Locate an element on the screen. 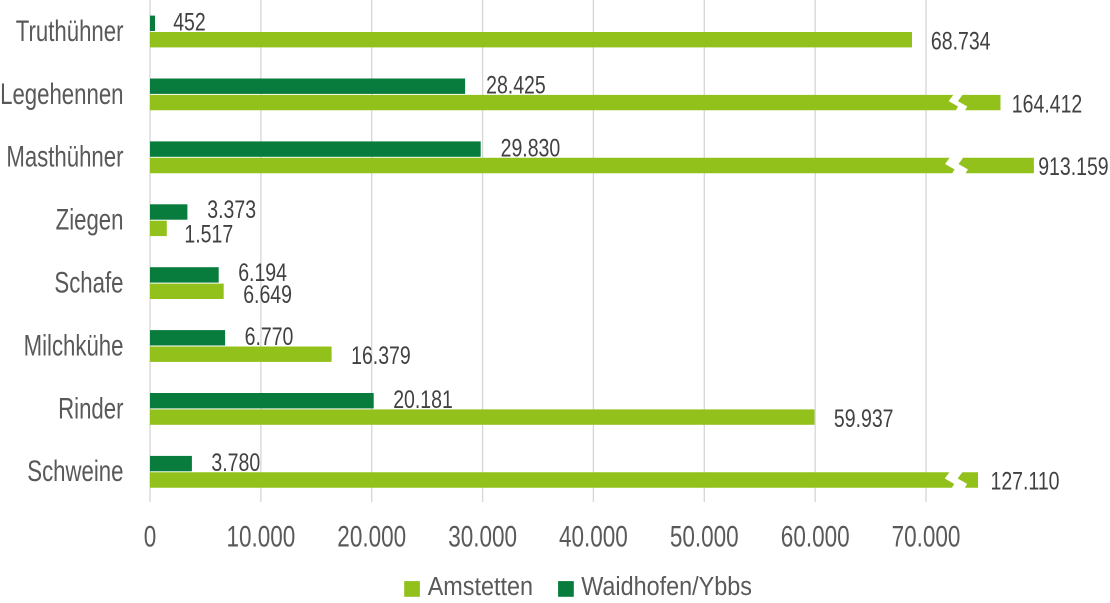 The image size is (1110, 603). svg-text: 68.734 is located at coordinates (961, 41).